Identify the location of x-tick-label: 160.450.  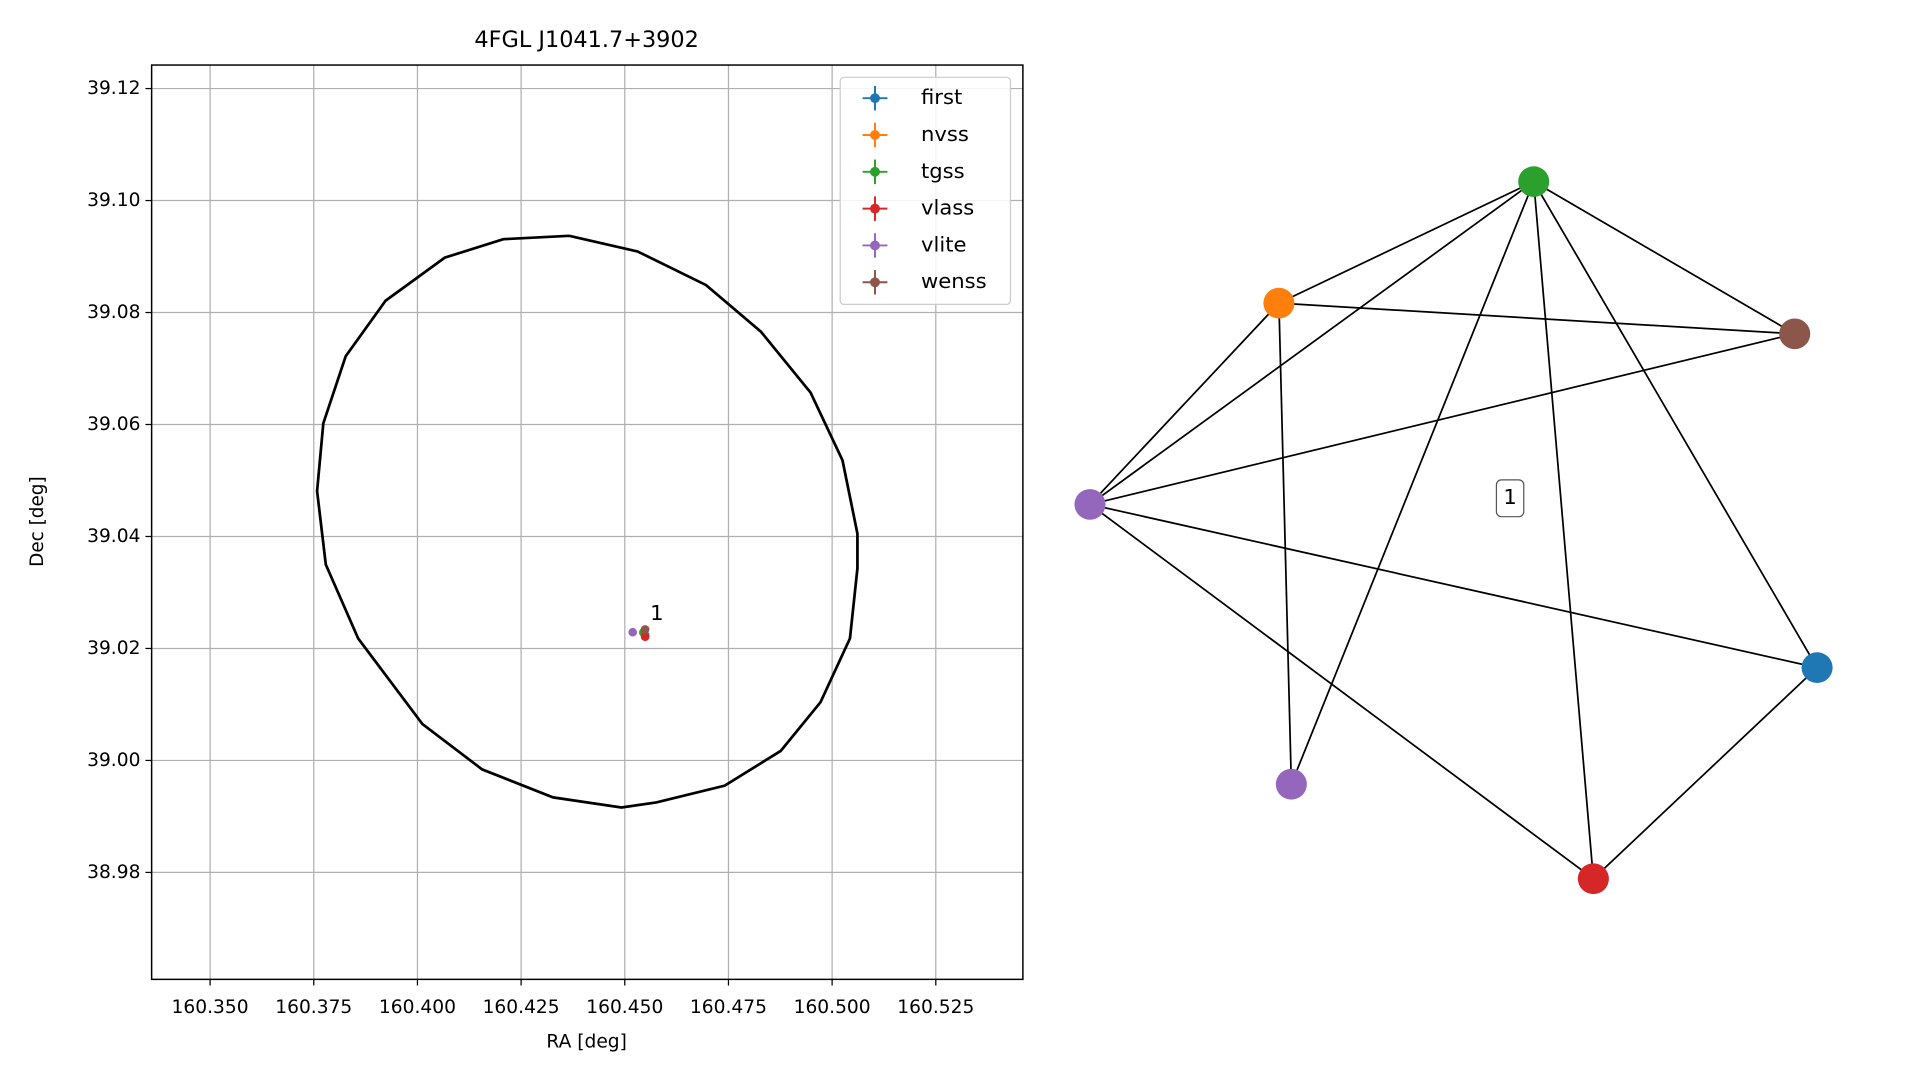
(624, 1007).